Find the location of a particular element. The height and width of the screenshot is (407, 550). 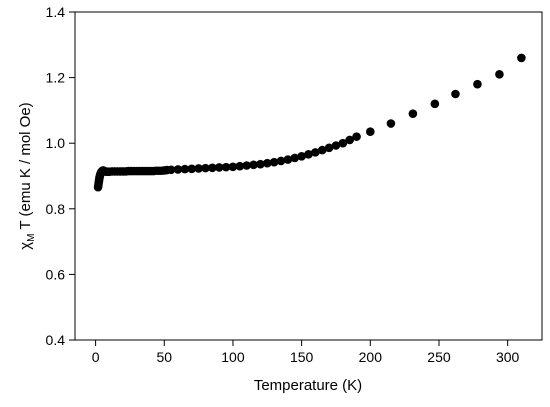

x-tick-label: 200 is located at coordinates (371, 357).